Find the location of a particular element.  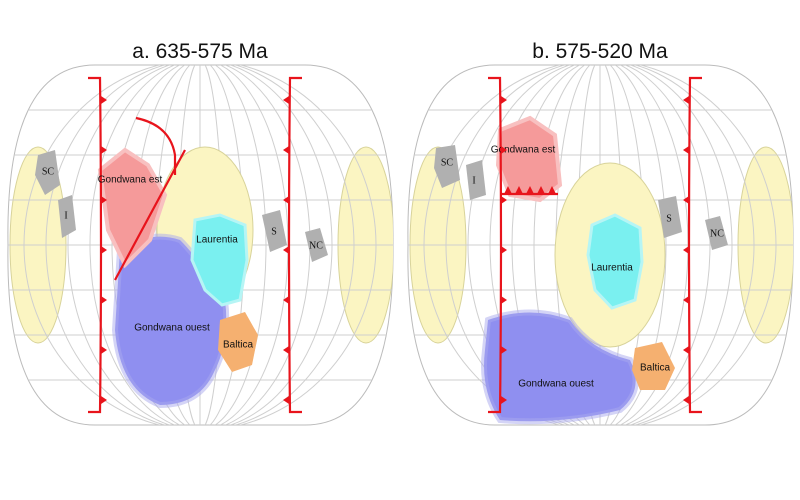

panel-title: b. 575-520 Ma is located at coordinates (600, 51).